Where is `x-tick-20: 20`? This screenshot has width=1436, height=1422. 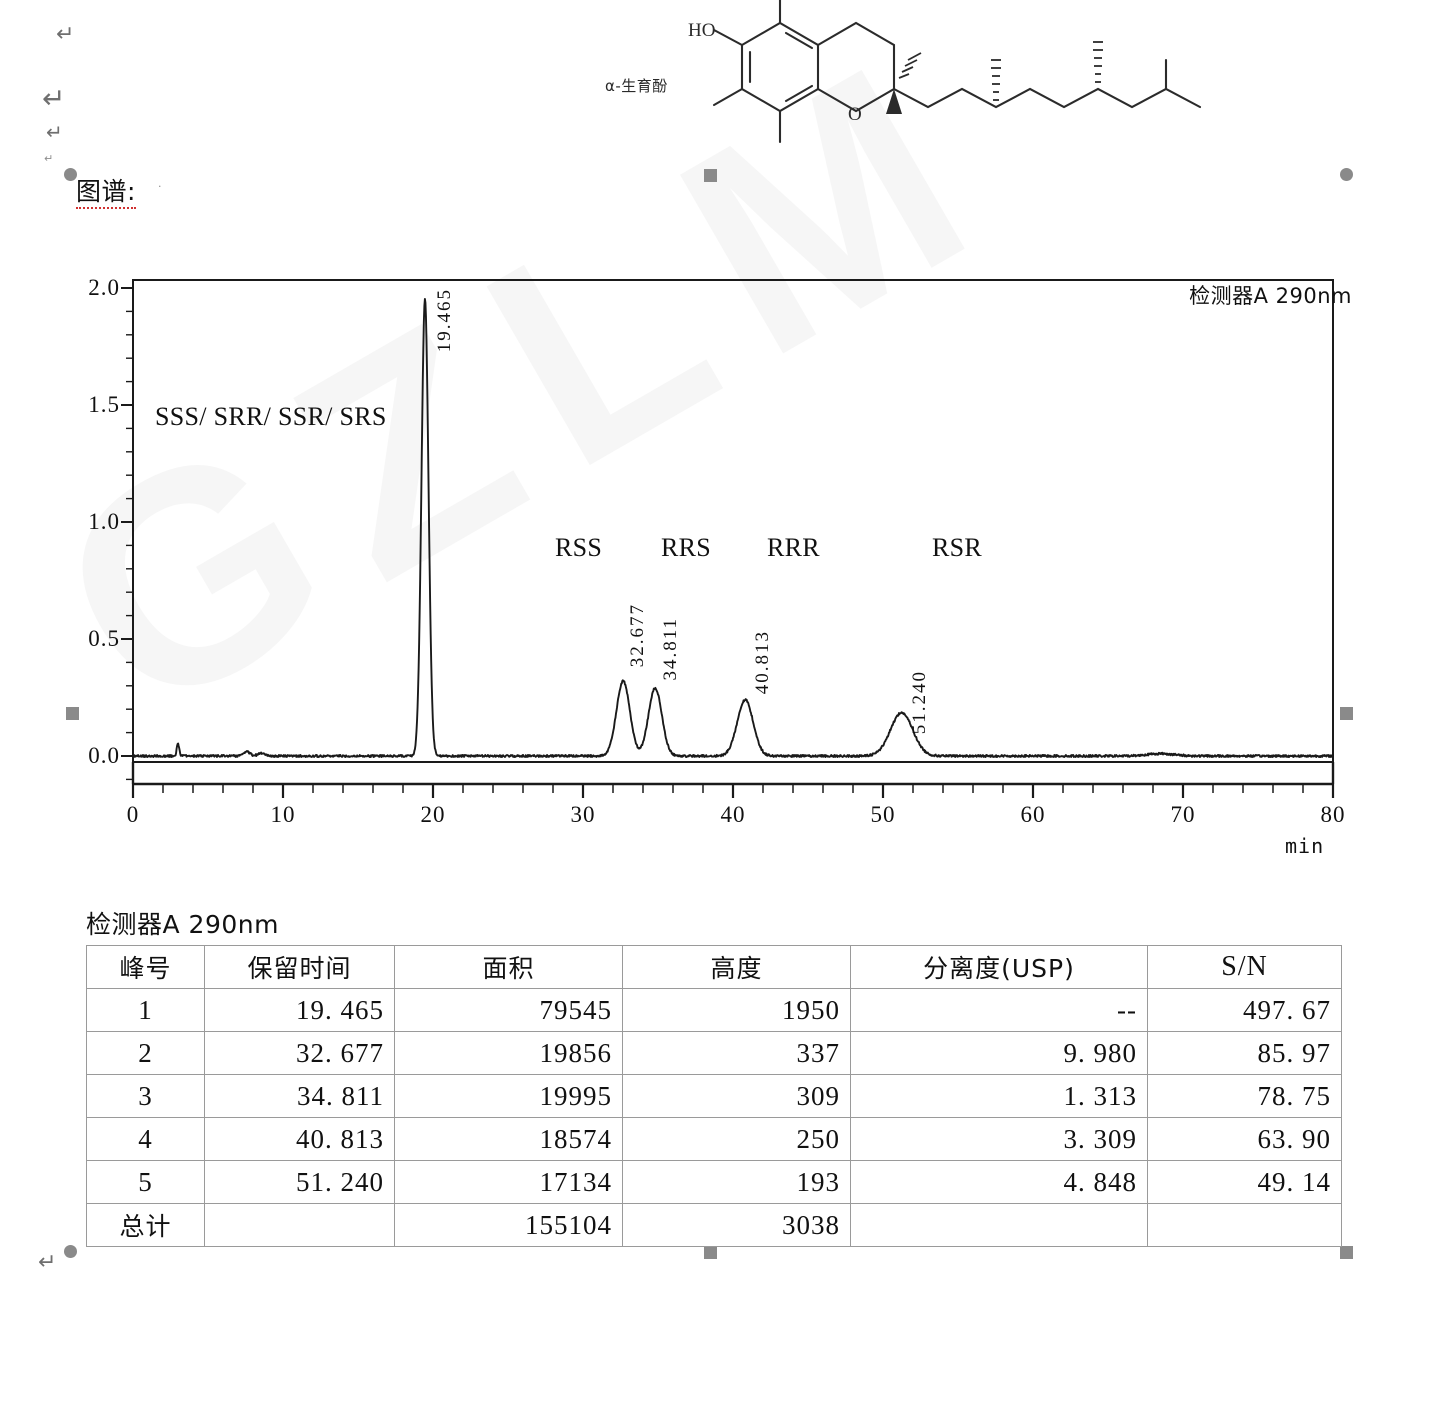 x-tick-20: 20 is located at coordinates (433, 814).